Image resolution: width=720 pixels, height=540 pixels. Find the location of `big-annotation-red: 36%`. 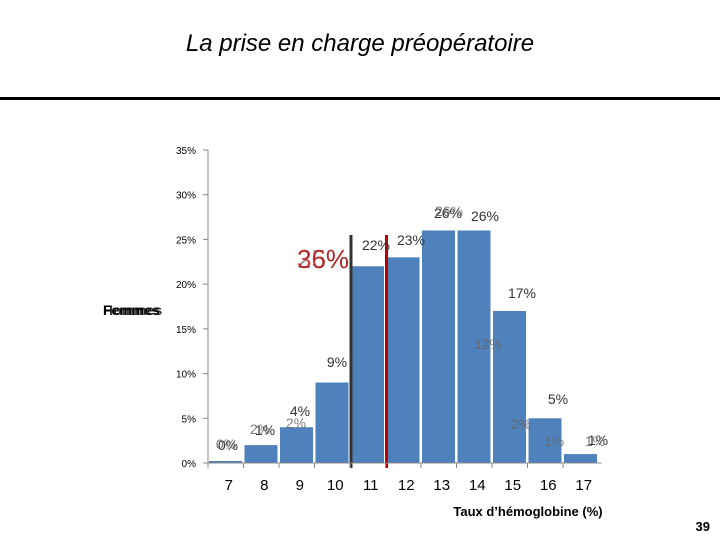

big-annotation-red: 36% is located at coordinates (323, 259).